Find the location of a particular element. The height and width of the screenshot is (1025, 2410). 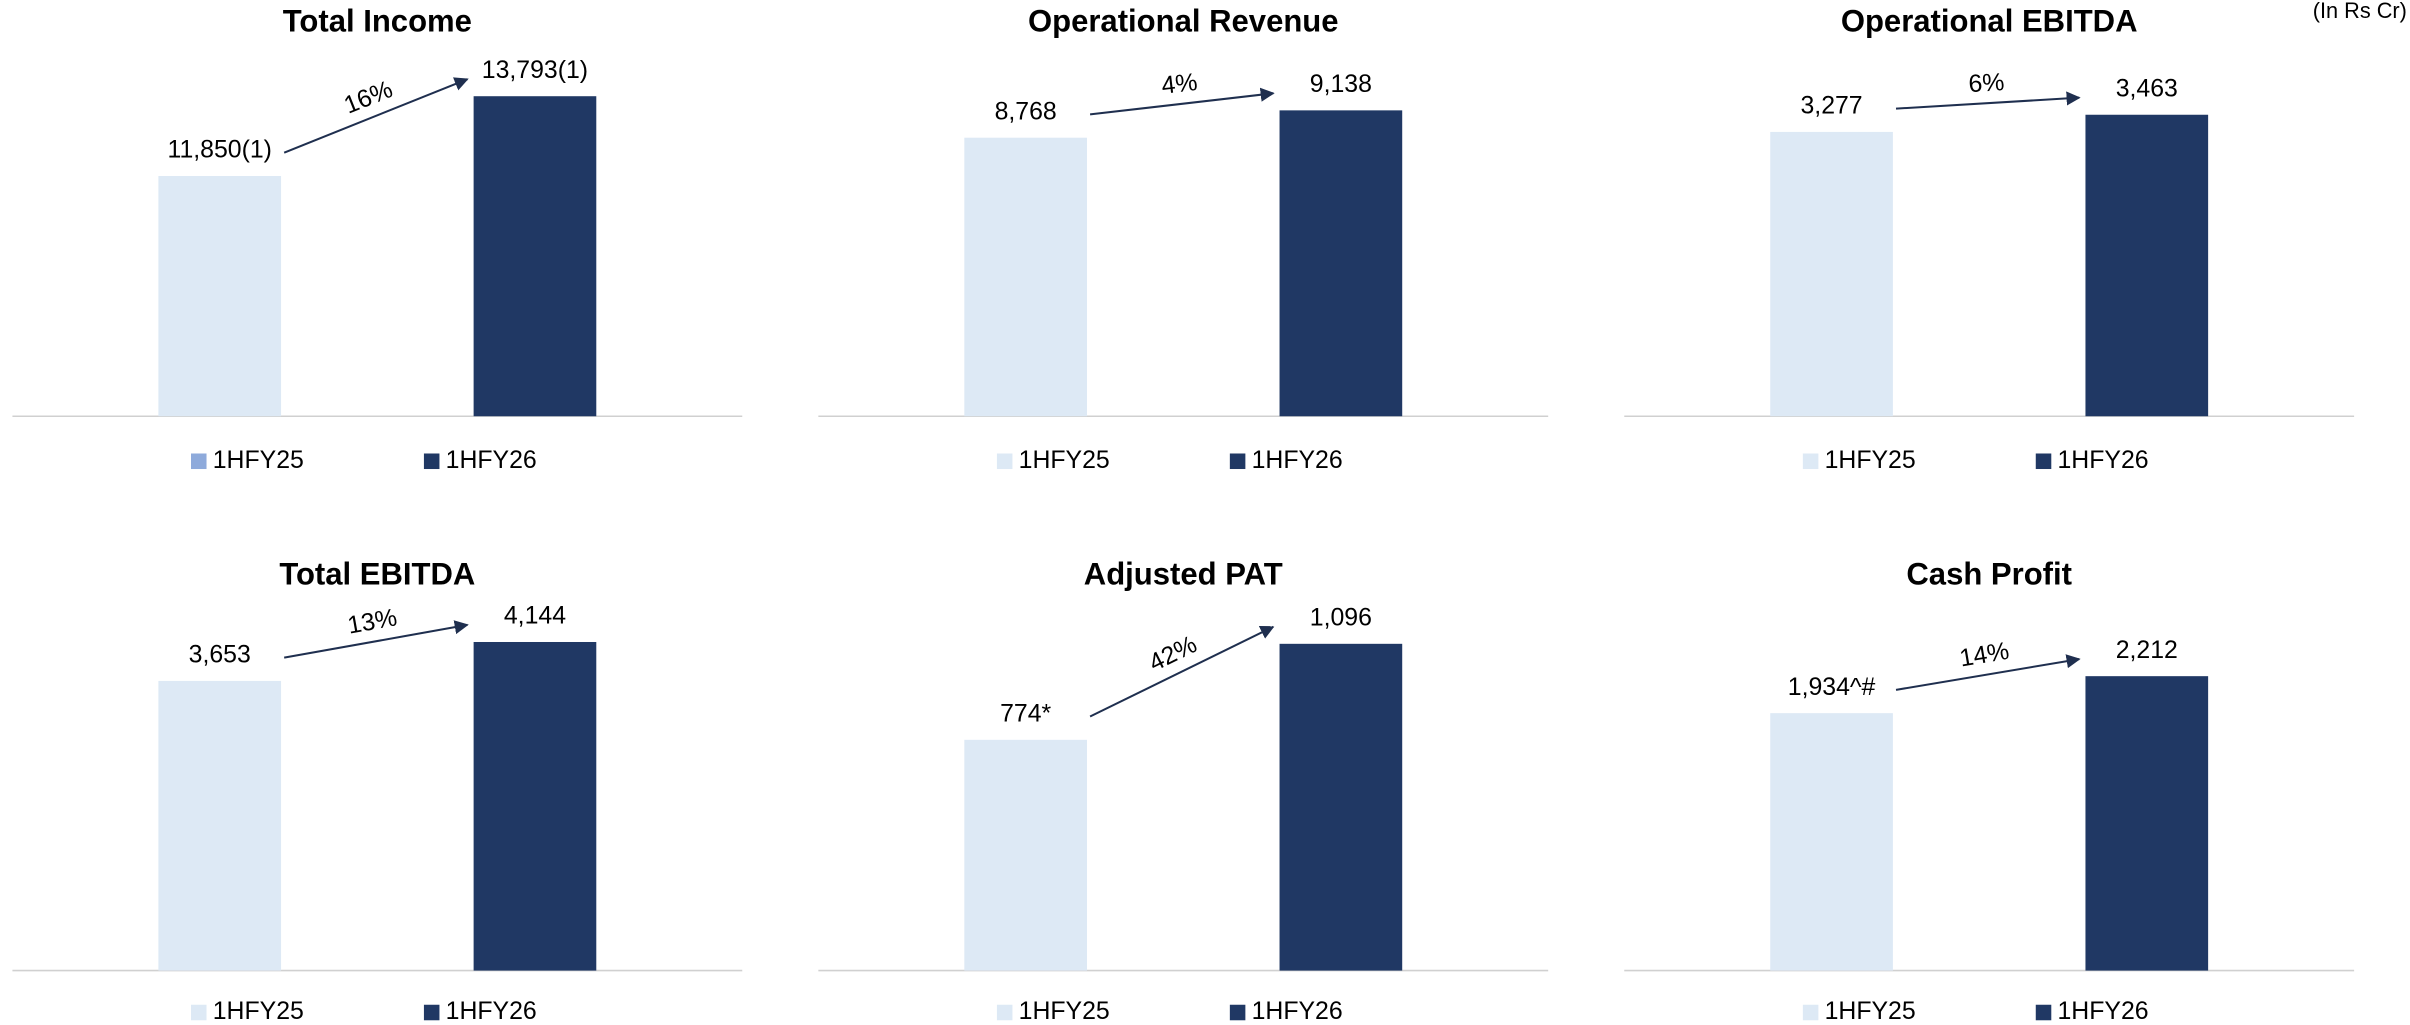

growth-label: 4% is located at coordinates (1179, 84).